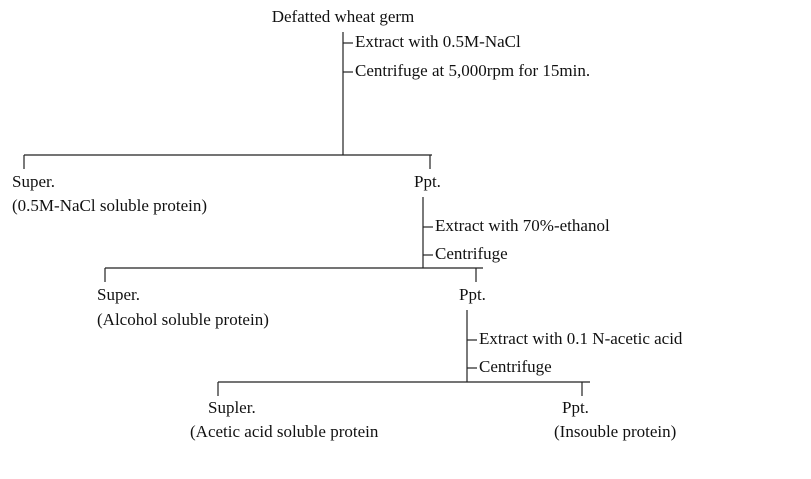 The width and height of the screenshot is (811, 479). What do you see at coordinates (109, 205) in the screenshot?
I see `super-desc: (0.5M-NaCl soluble protein)` at bounding box center [109, 205].